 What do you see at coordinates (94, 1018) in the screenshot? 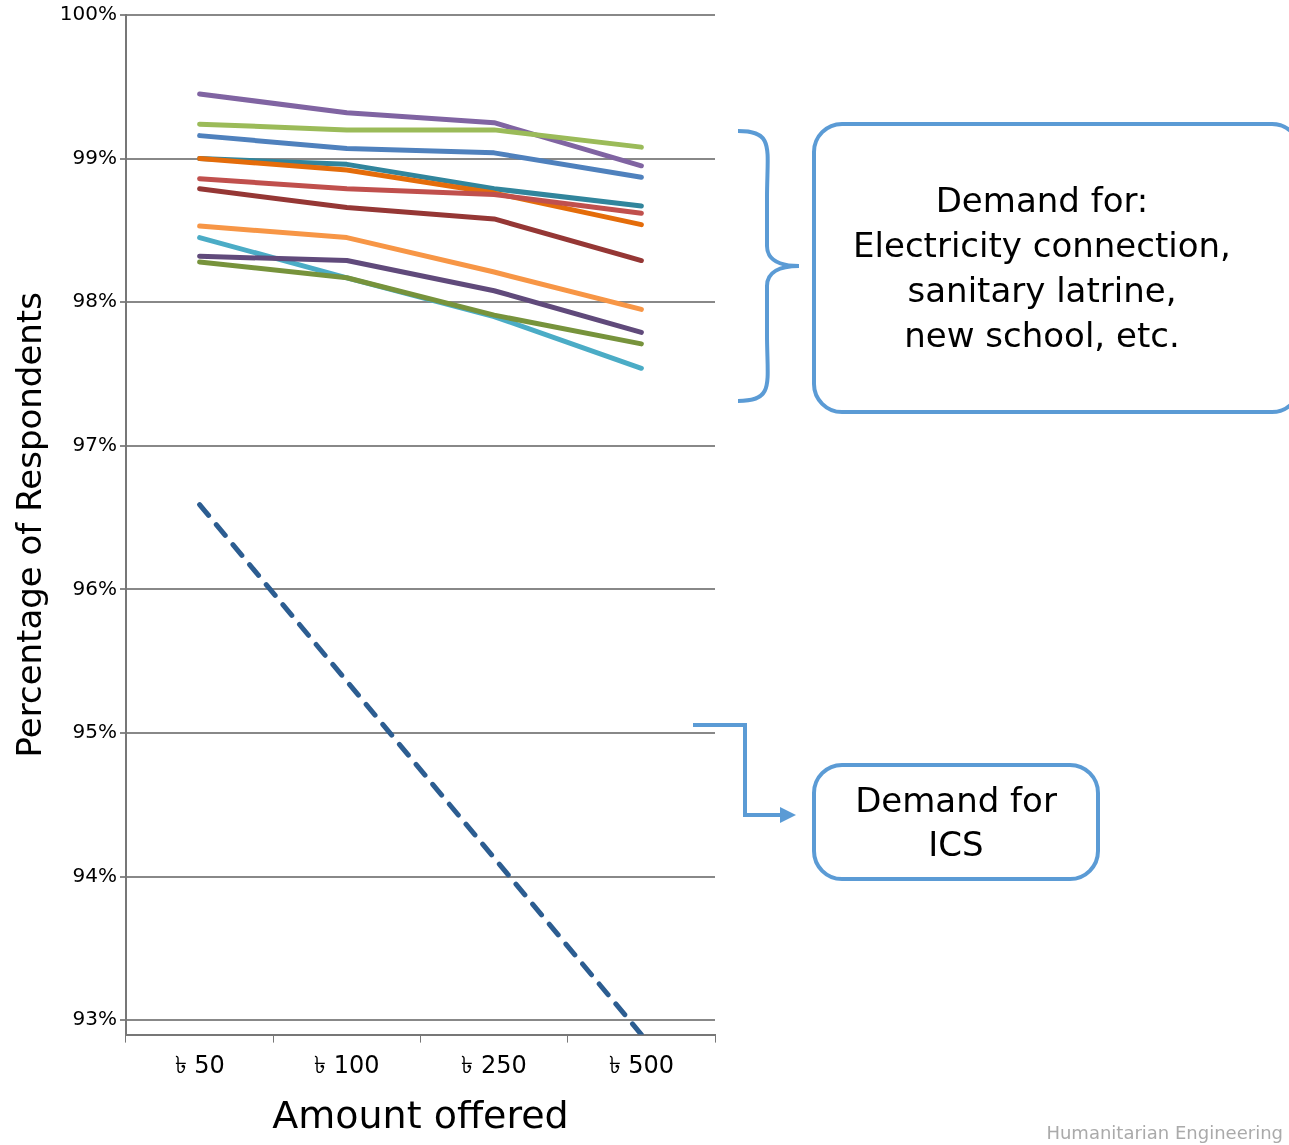
I see `y-tick-label: 93%` at bounding box center [94, 1018].